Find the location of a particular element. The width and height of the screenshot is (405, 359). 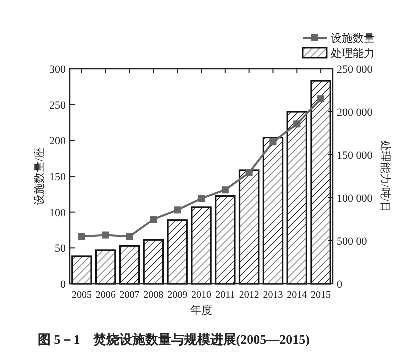

x-axis-title: 年度 is located at coordinates (201, 310).